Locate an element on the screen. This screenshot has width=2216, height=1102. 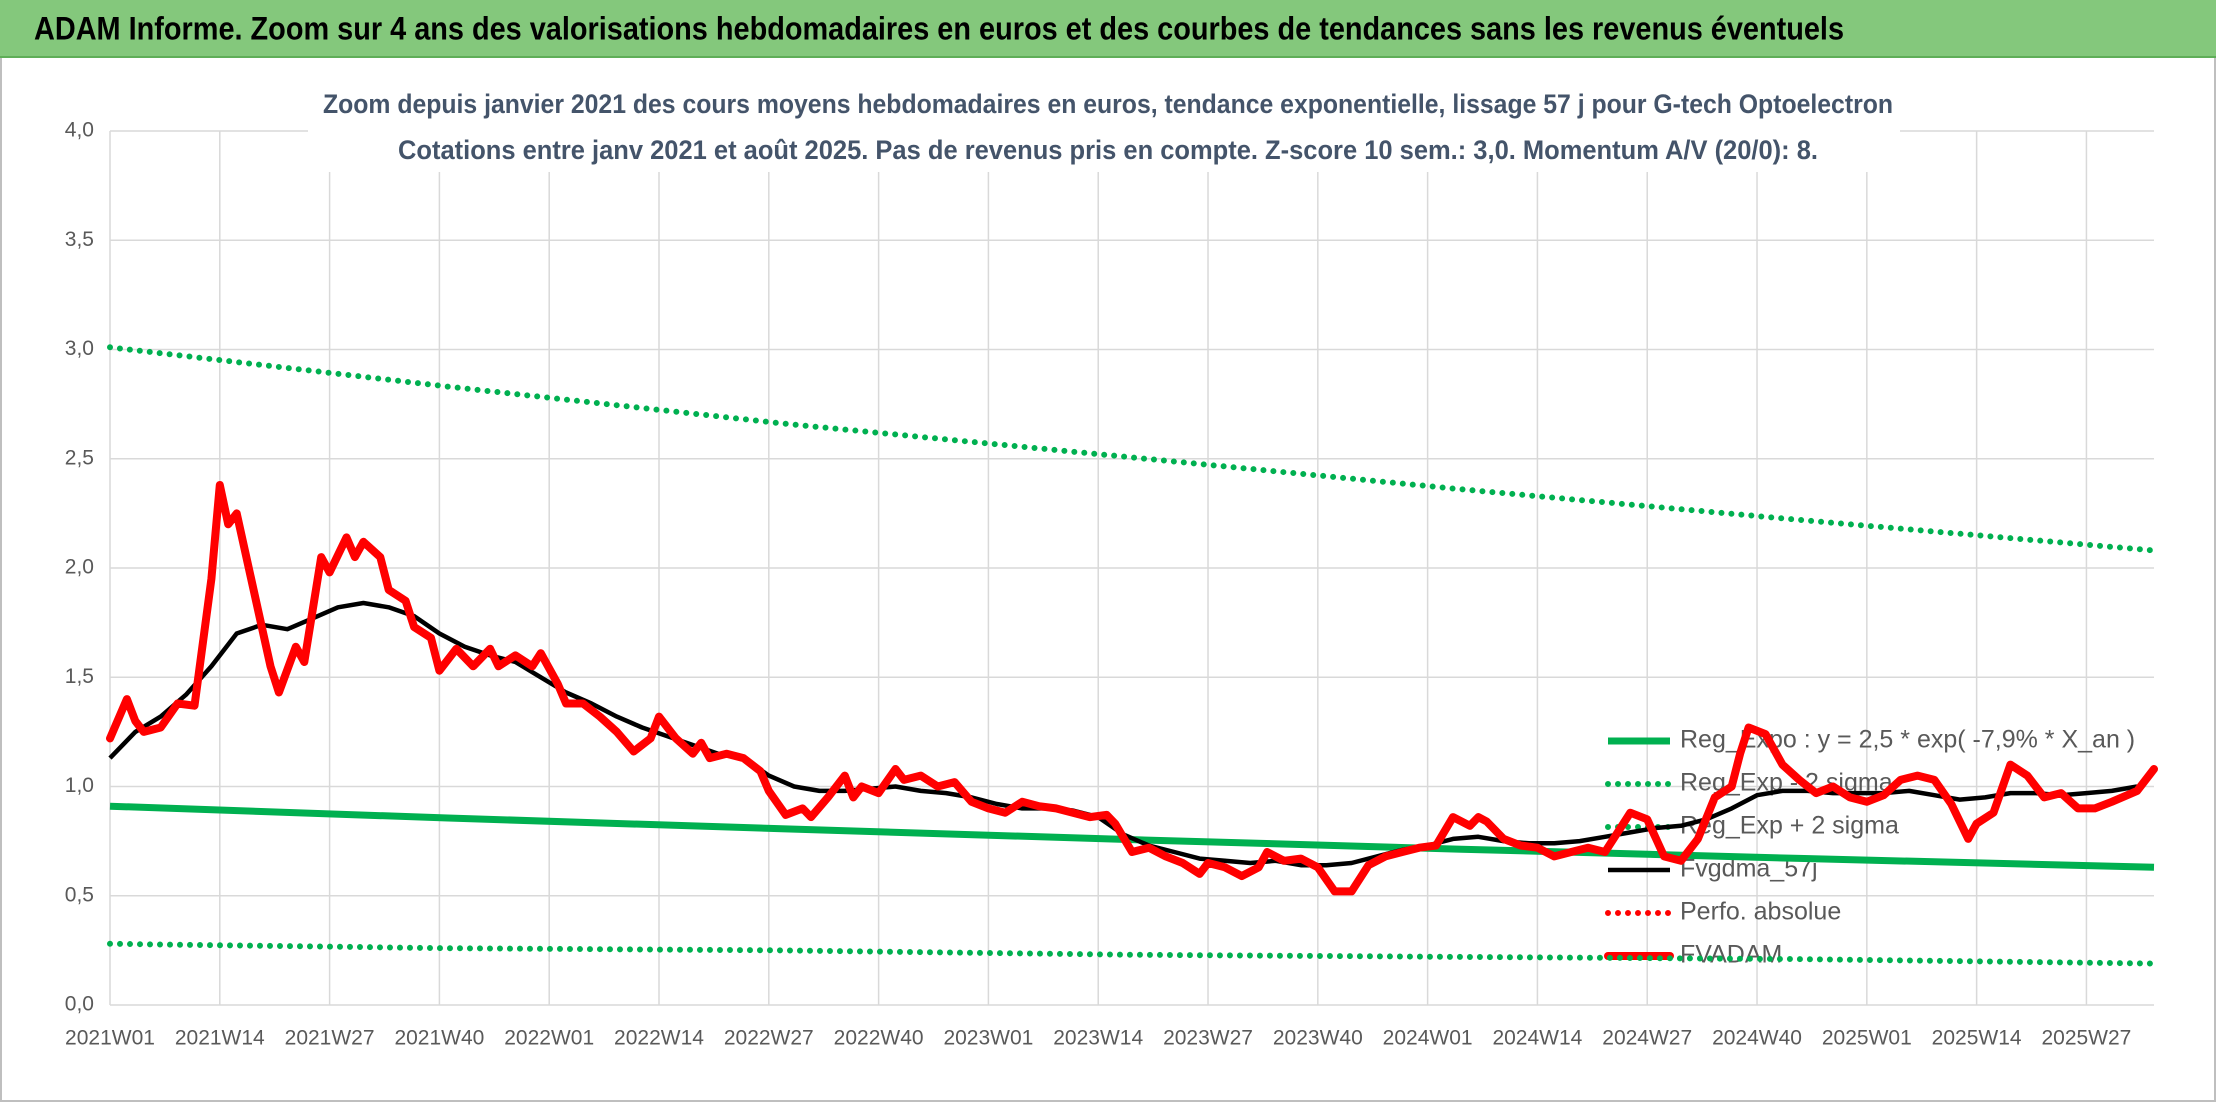
x-tick-label: 2023W14 is located at coordinates (1098, 1038).